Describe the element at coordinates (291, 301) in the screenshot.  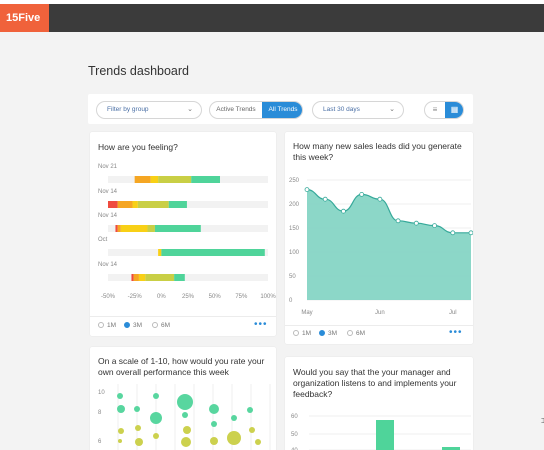
I see `y-tick-label: 0` at that location.